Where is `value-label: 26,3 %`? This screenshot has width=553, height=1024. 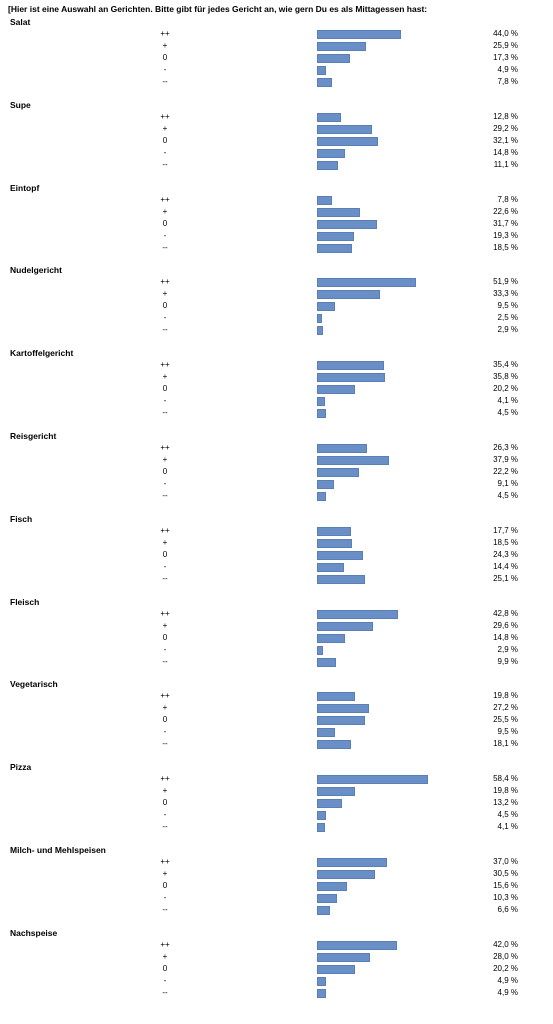 value-label: 26,3 % is located at coordinates (505, 447).